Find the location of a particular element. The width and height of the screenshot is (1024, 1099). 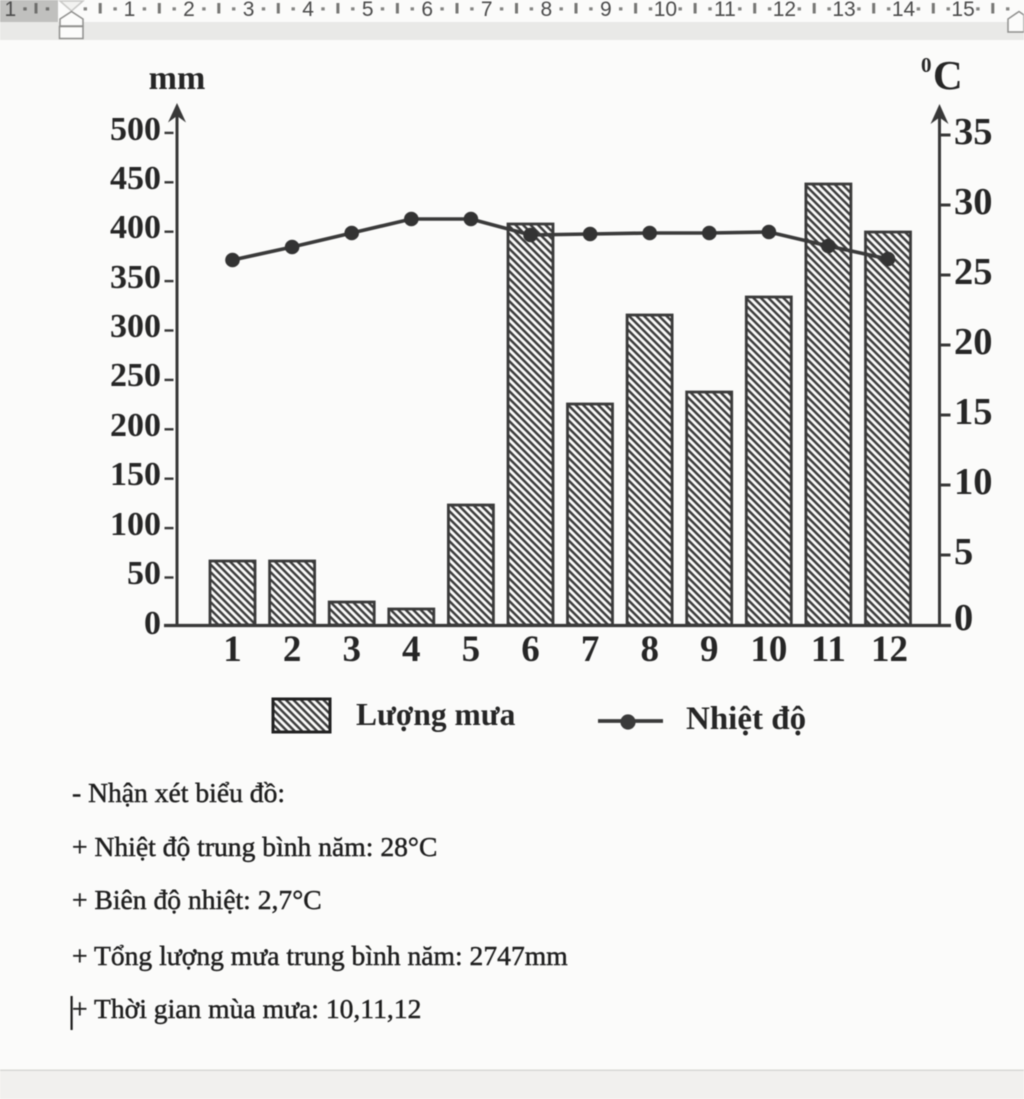

svg-text: 30 is located at coordinates (973, 202).